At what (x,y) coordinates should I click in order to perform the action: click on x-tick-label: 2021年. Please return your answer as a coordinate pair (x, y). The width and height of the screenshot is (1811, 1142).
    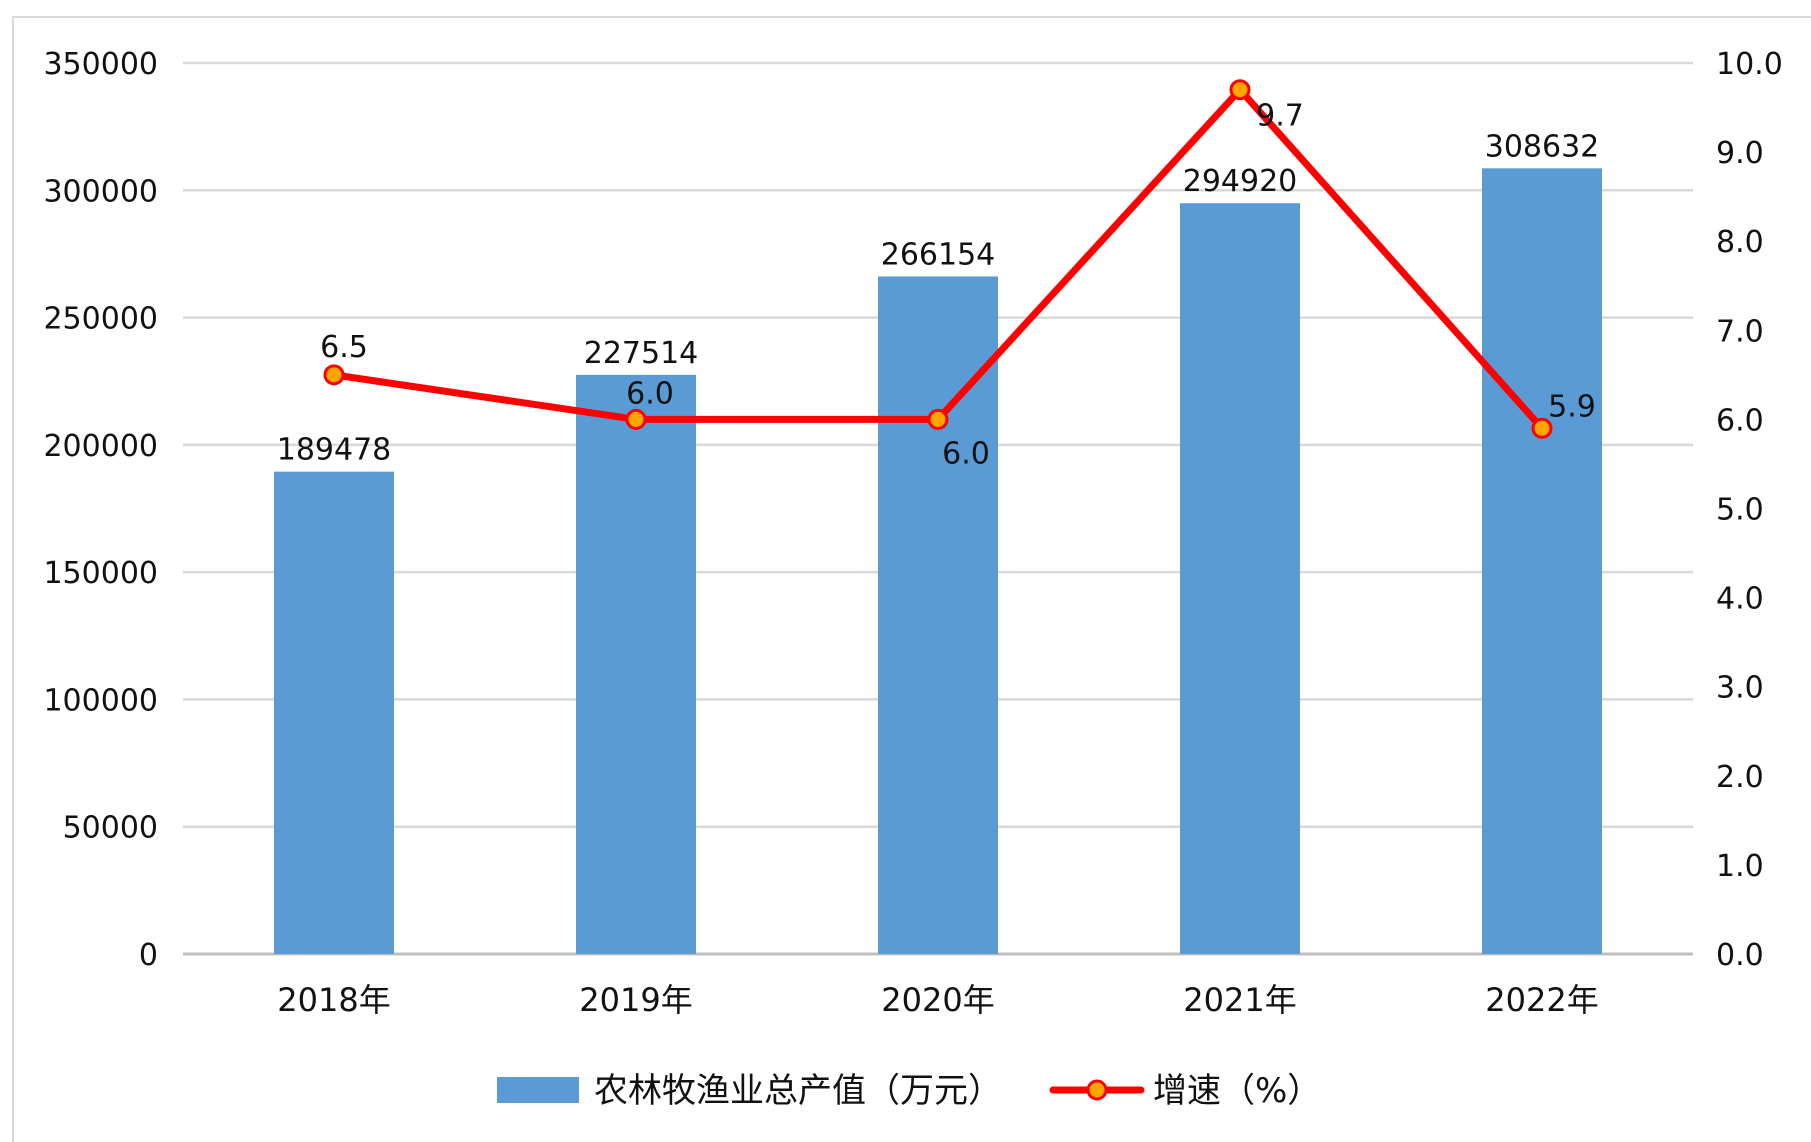
    Looking at the image, I should click on (1239, 1000).